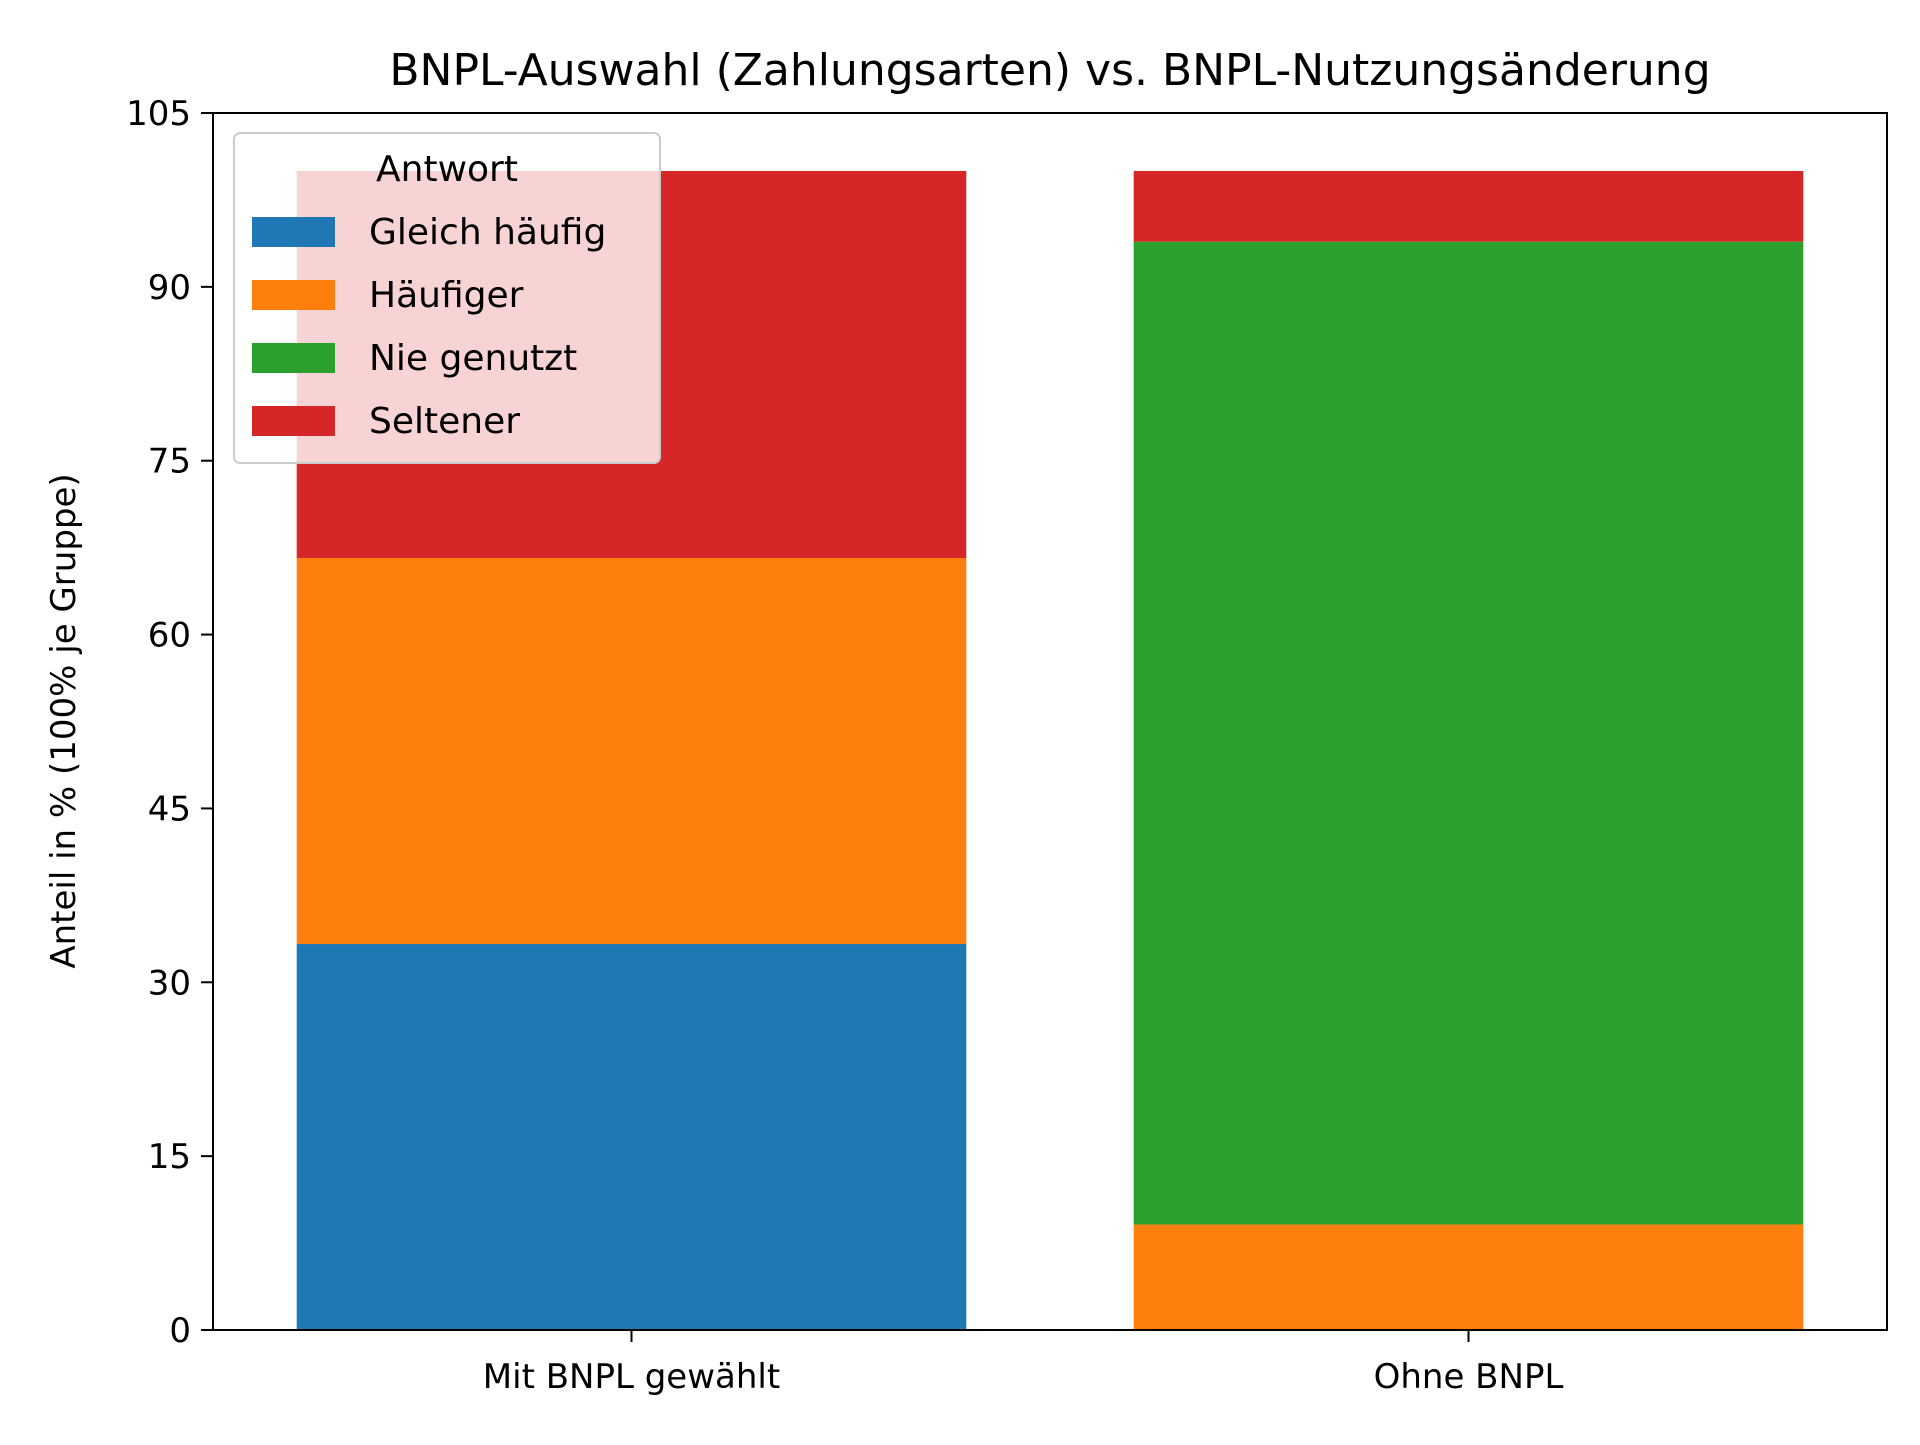 The image size is (1920, 1445). Describe the element at coordinates (473, 358) in the screenshot. I see `legend-label-nie-genutzt: Nie genutzt` at that location.